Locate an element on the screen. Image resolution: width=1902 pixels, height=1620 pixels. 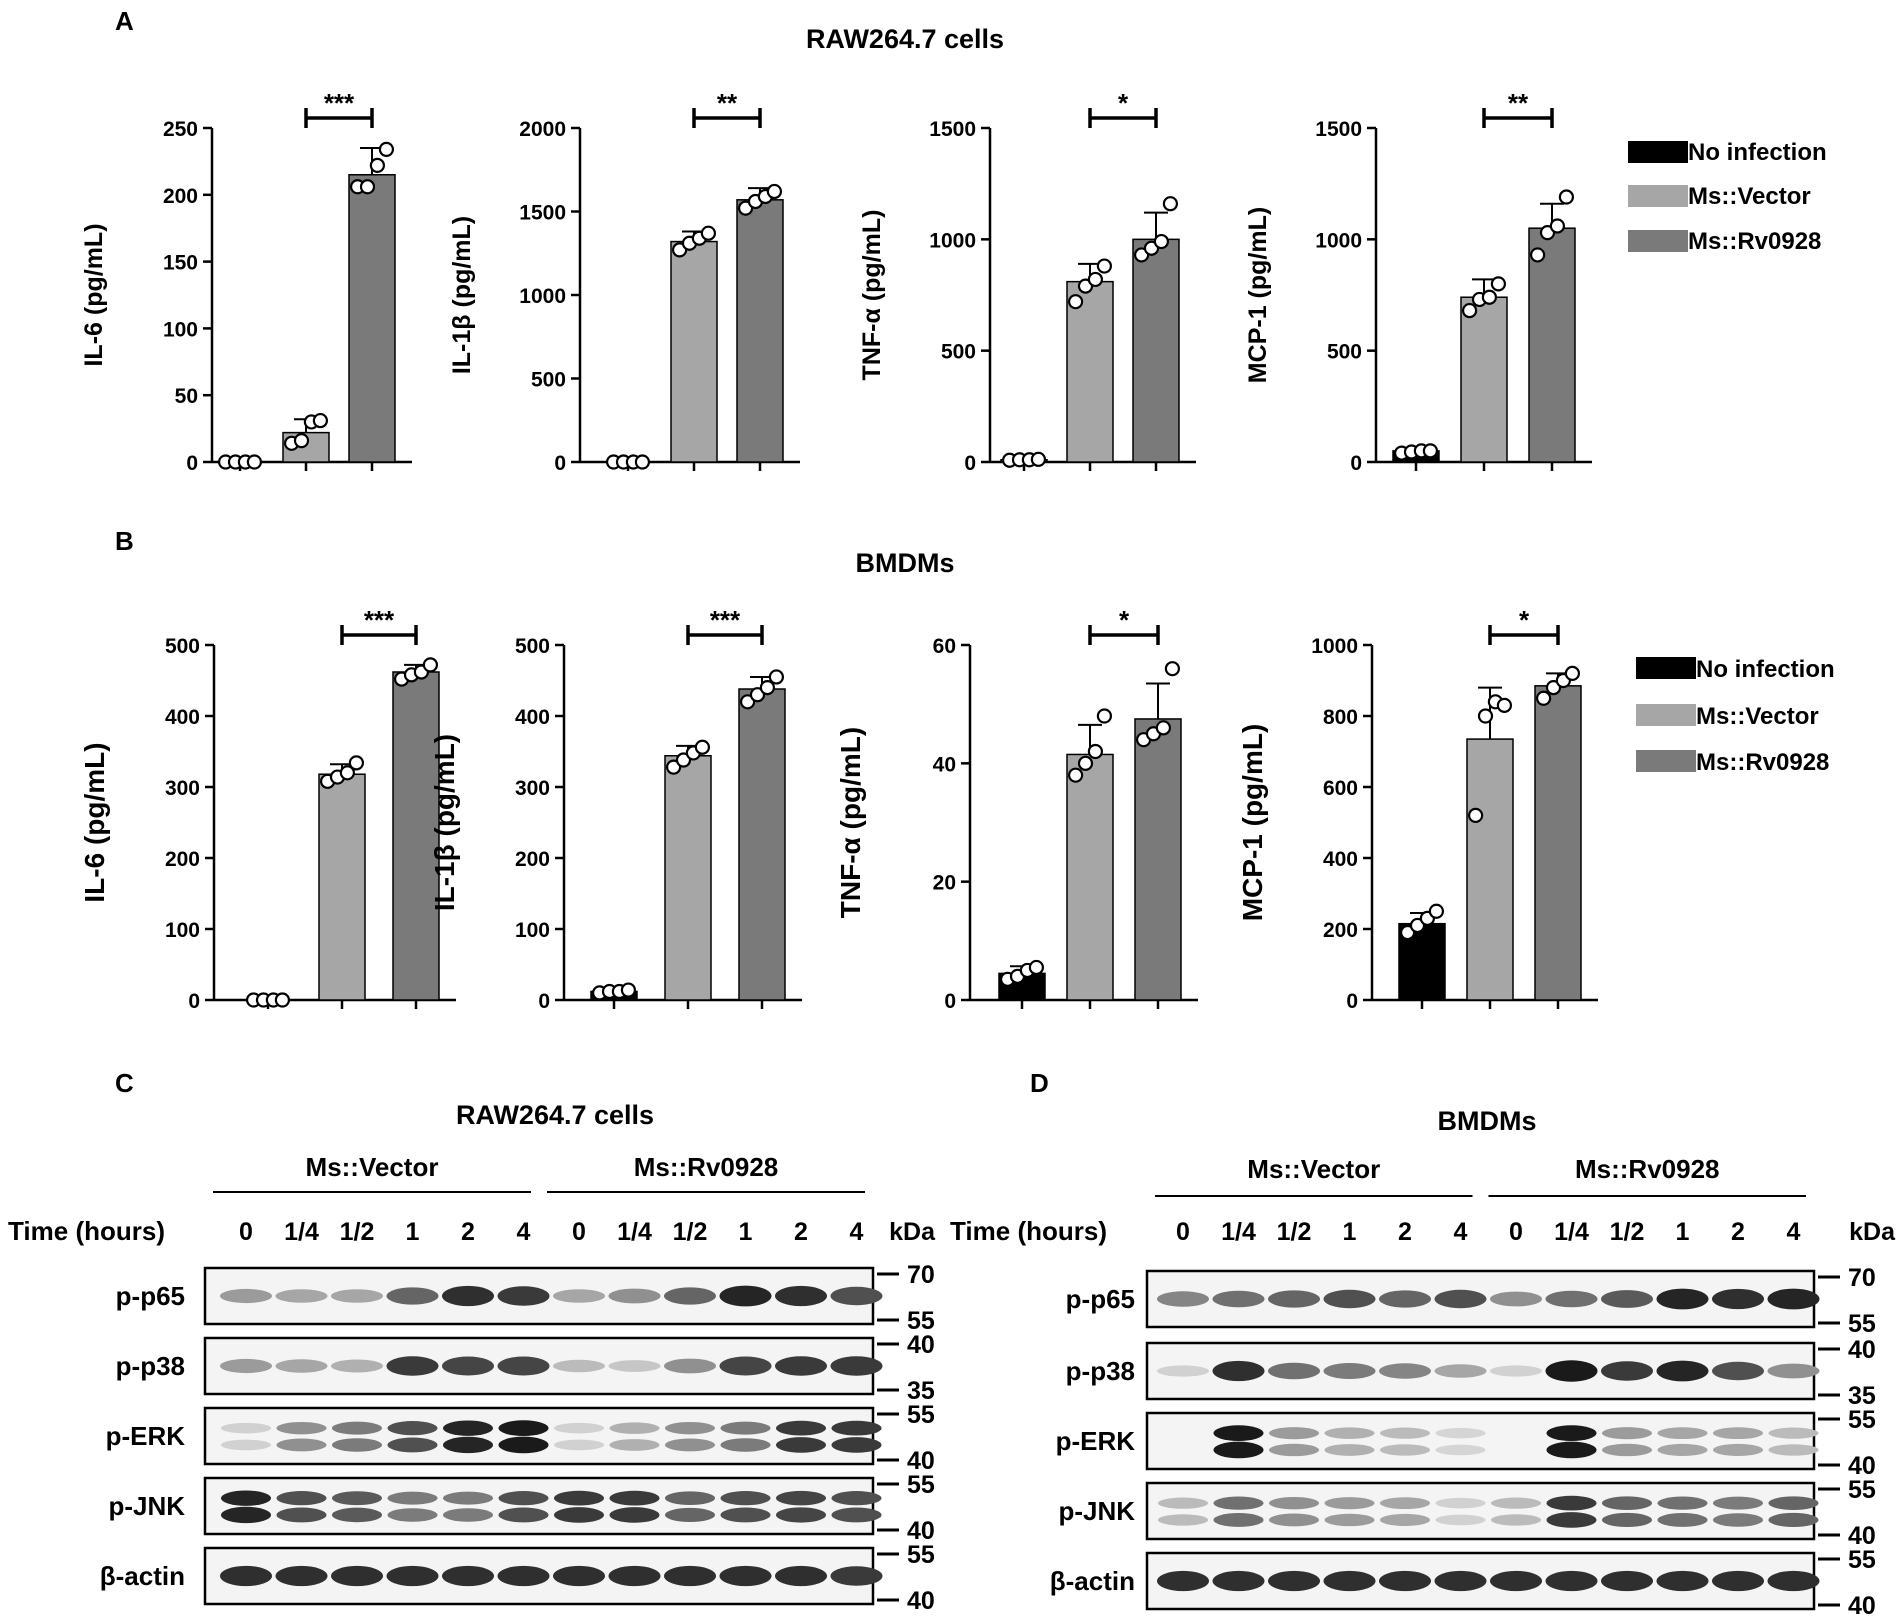
time-label: 0 is located at coordinates (1516, 1232).